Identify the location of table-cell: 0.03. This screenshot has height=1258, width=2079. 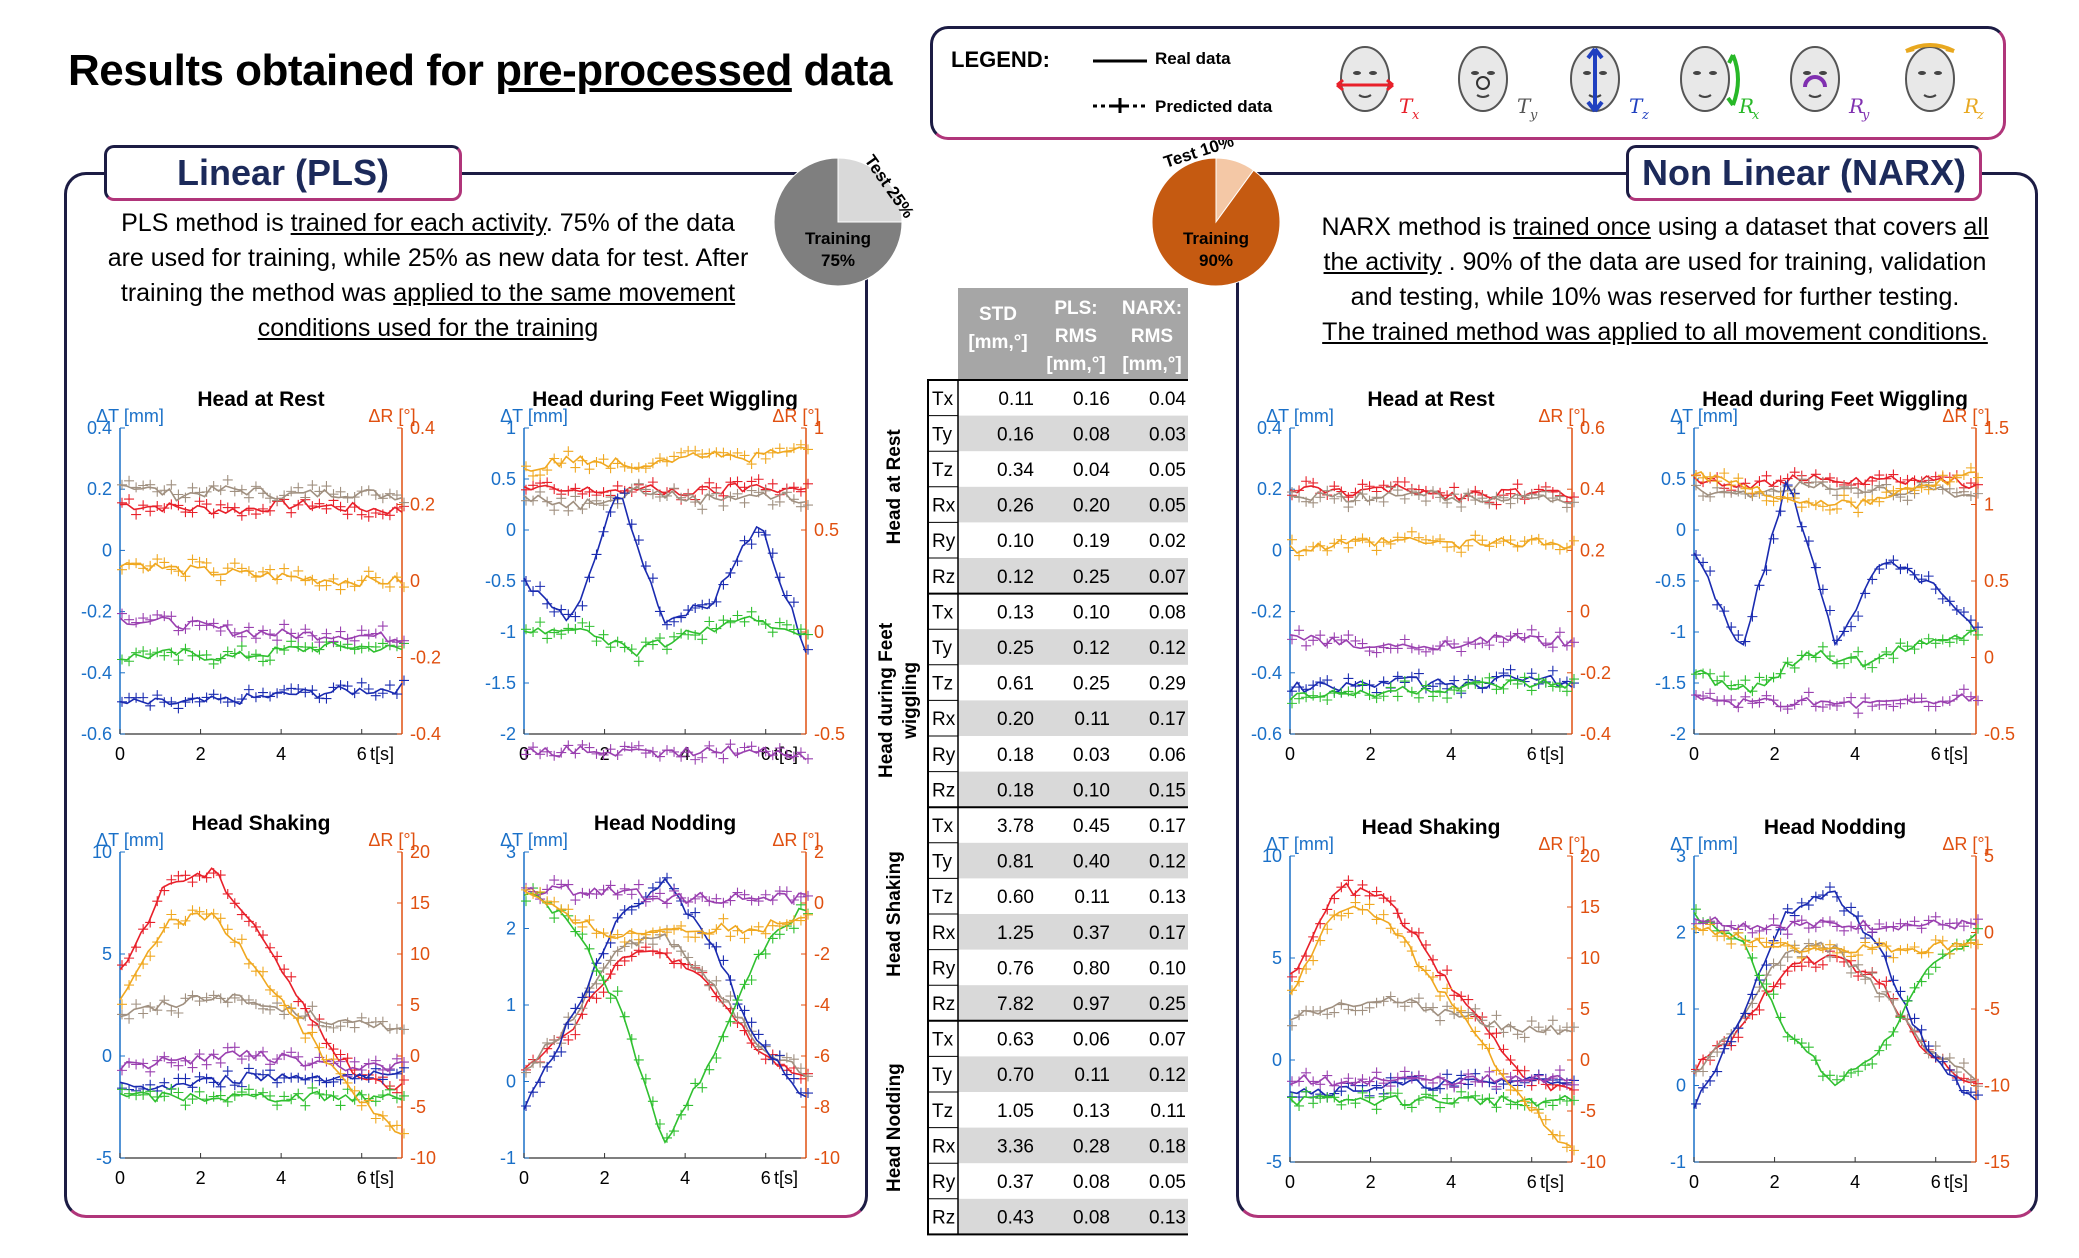
(1091, 755).